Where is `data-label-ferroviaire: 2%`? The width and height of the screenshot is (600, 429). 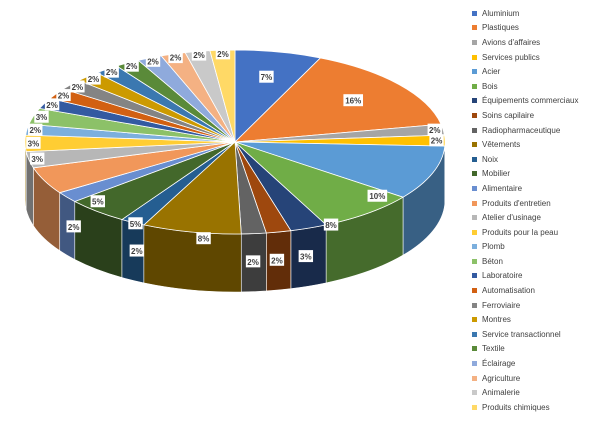 data-label-ferroviaire: 2% is located at coordinates (77, 86).